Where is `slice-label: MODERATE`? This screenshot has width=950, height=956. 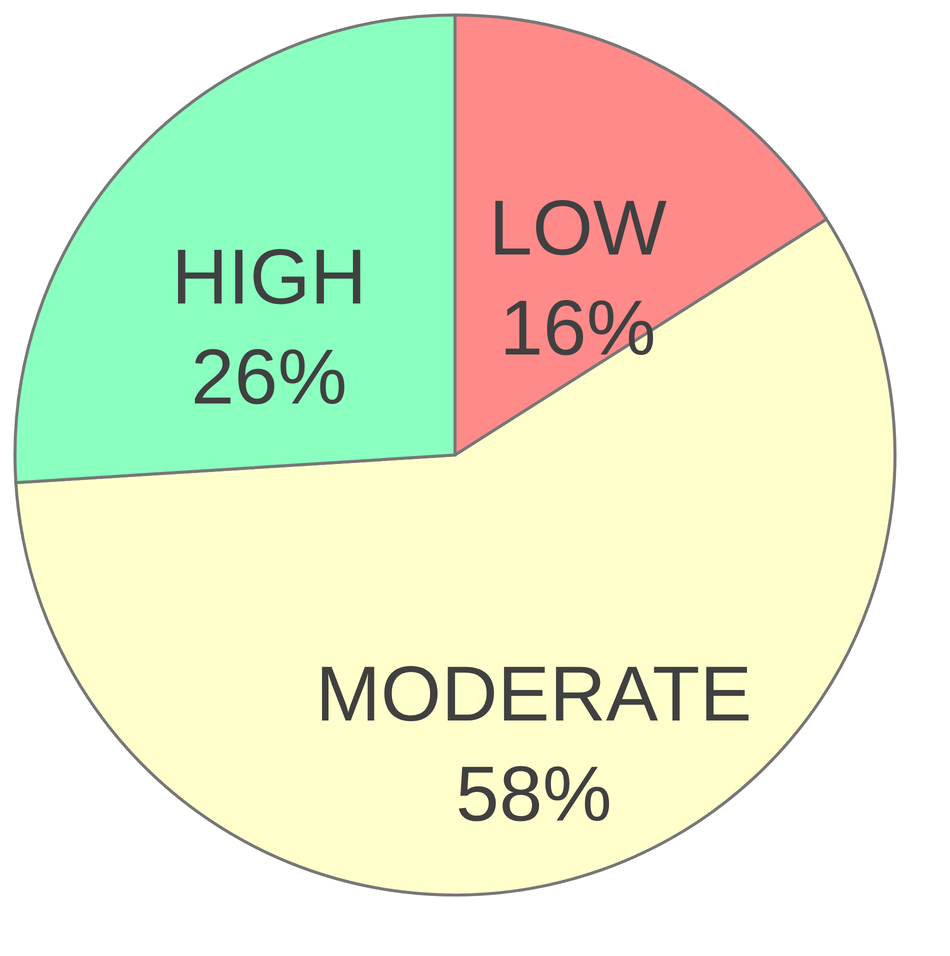 slice-label: MODERATE is located at coordinates (534, 694).